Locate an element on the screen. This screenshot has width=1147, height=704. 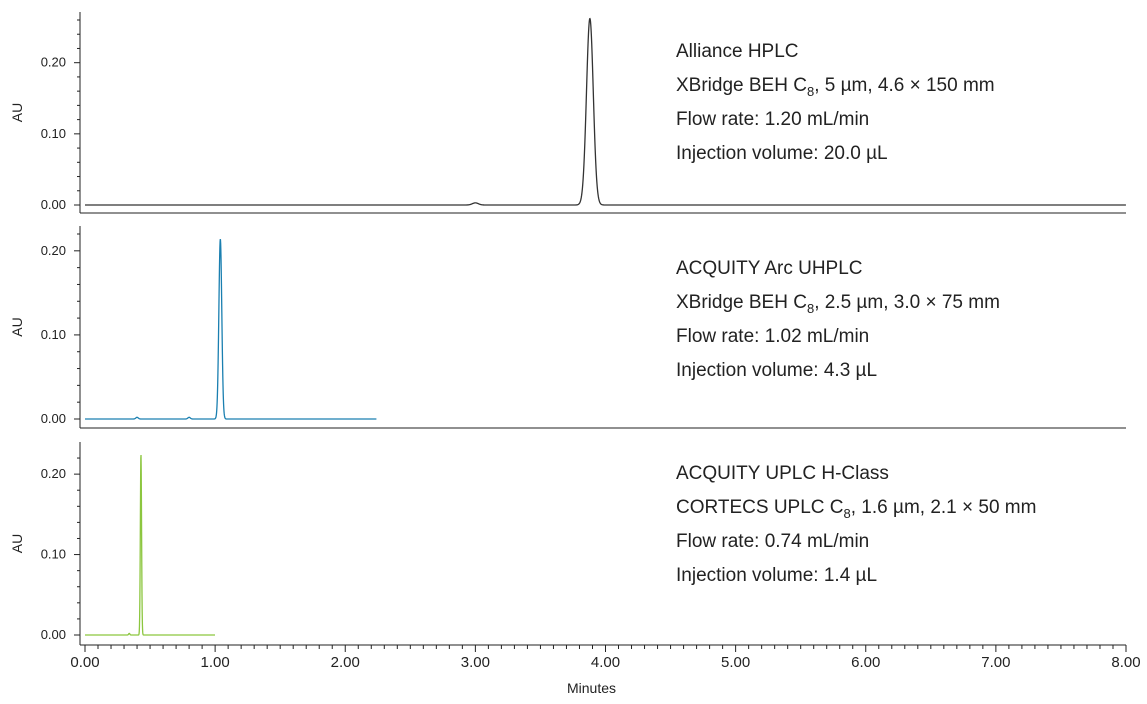
x-tick-label: 1.00 is located at coordinates (215, 662).